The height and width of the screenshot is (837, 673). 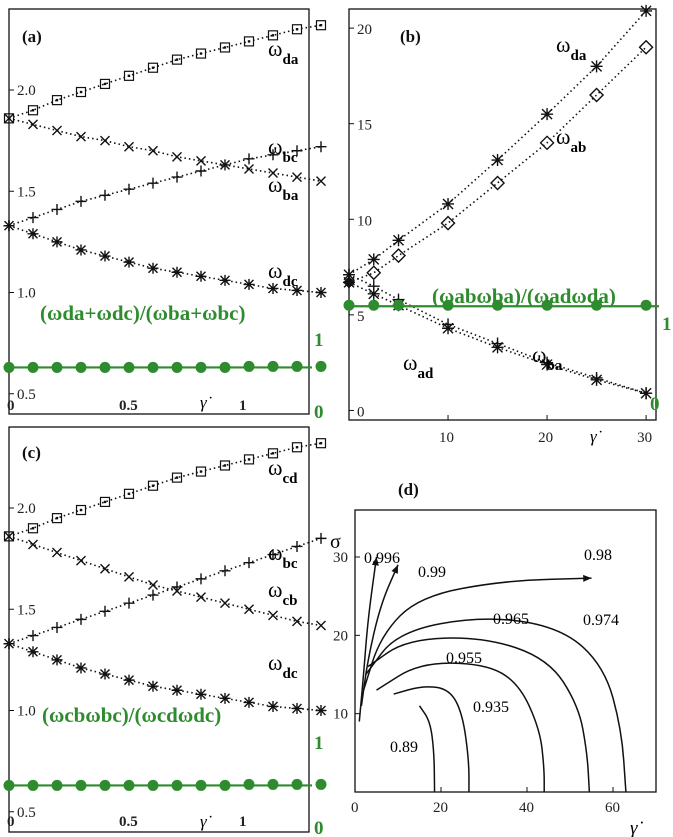 I want to click on panel-a-x-symbol: γ̇, so click(x=206, y=402).